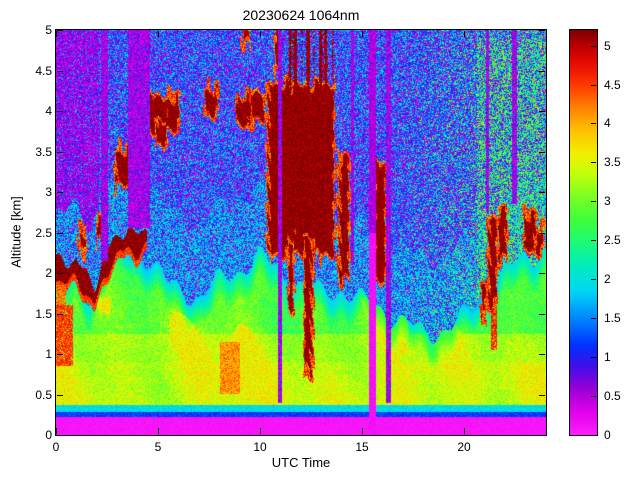 The width and height of the screenshot is (640, 480). I want to click on colorbar-tick-label: 5, so click(607, 46).